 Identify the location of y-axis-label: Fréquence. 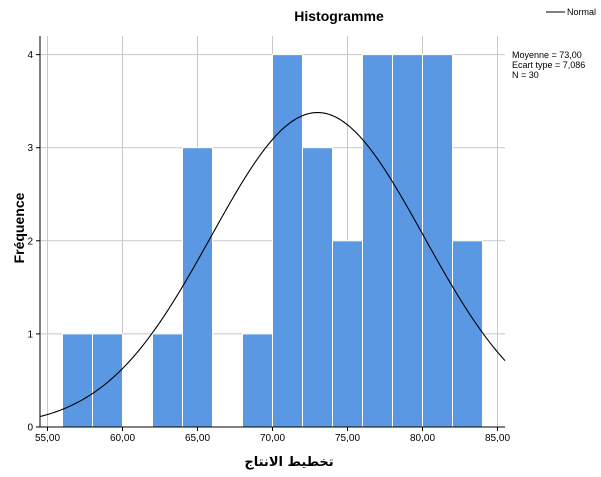
(19, 227).